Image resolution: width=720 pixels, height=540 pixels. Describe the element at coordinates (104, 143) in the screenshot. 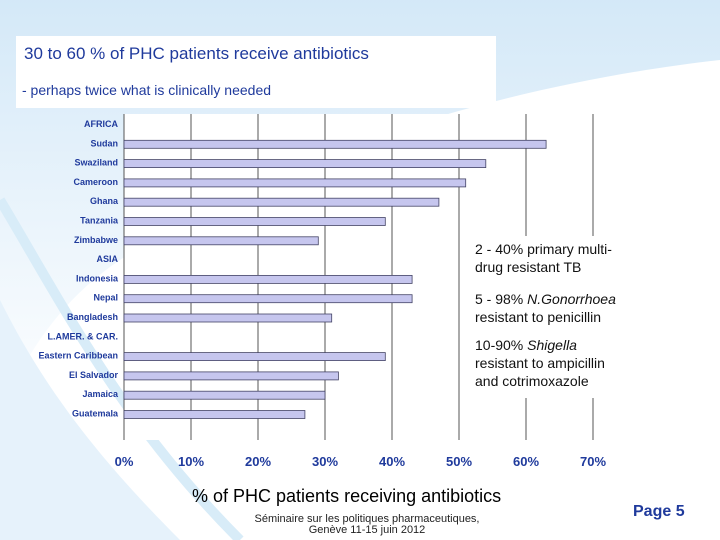

I see `y-tick-label: Sudan` at that location.